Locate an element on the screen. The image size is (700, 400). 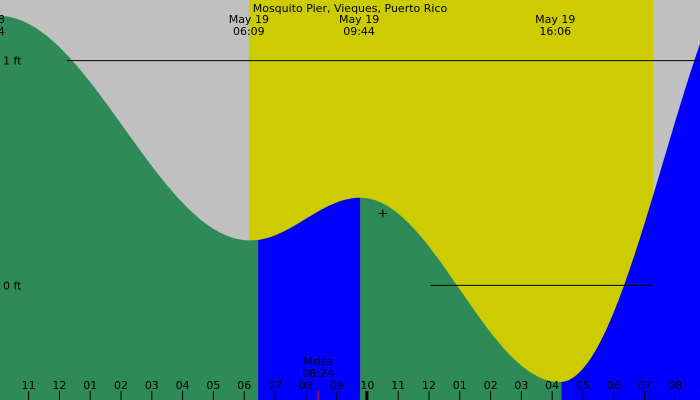
event-time-label: 09:44 is located at coordinates (359, 31).